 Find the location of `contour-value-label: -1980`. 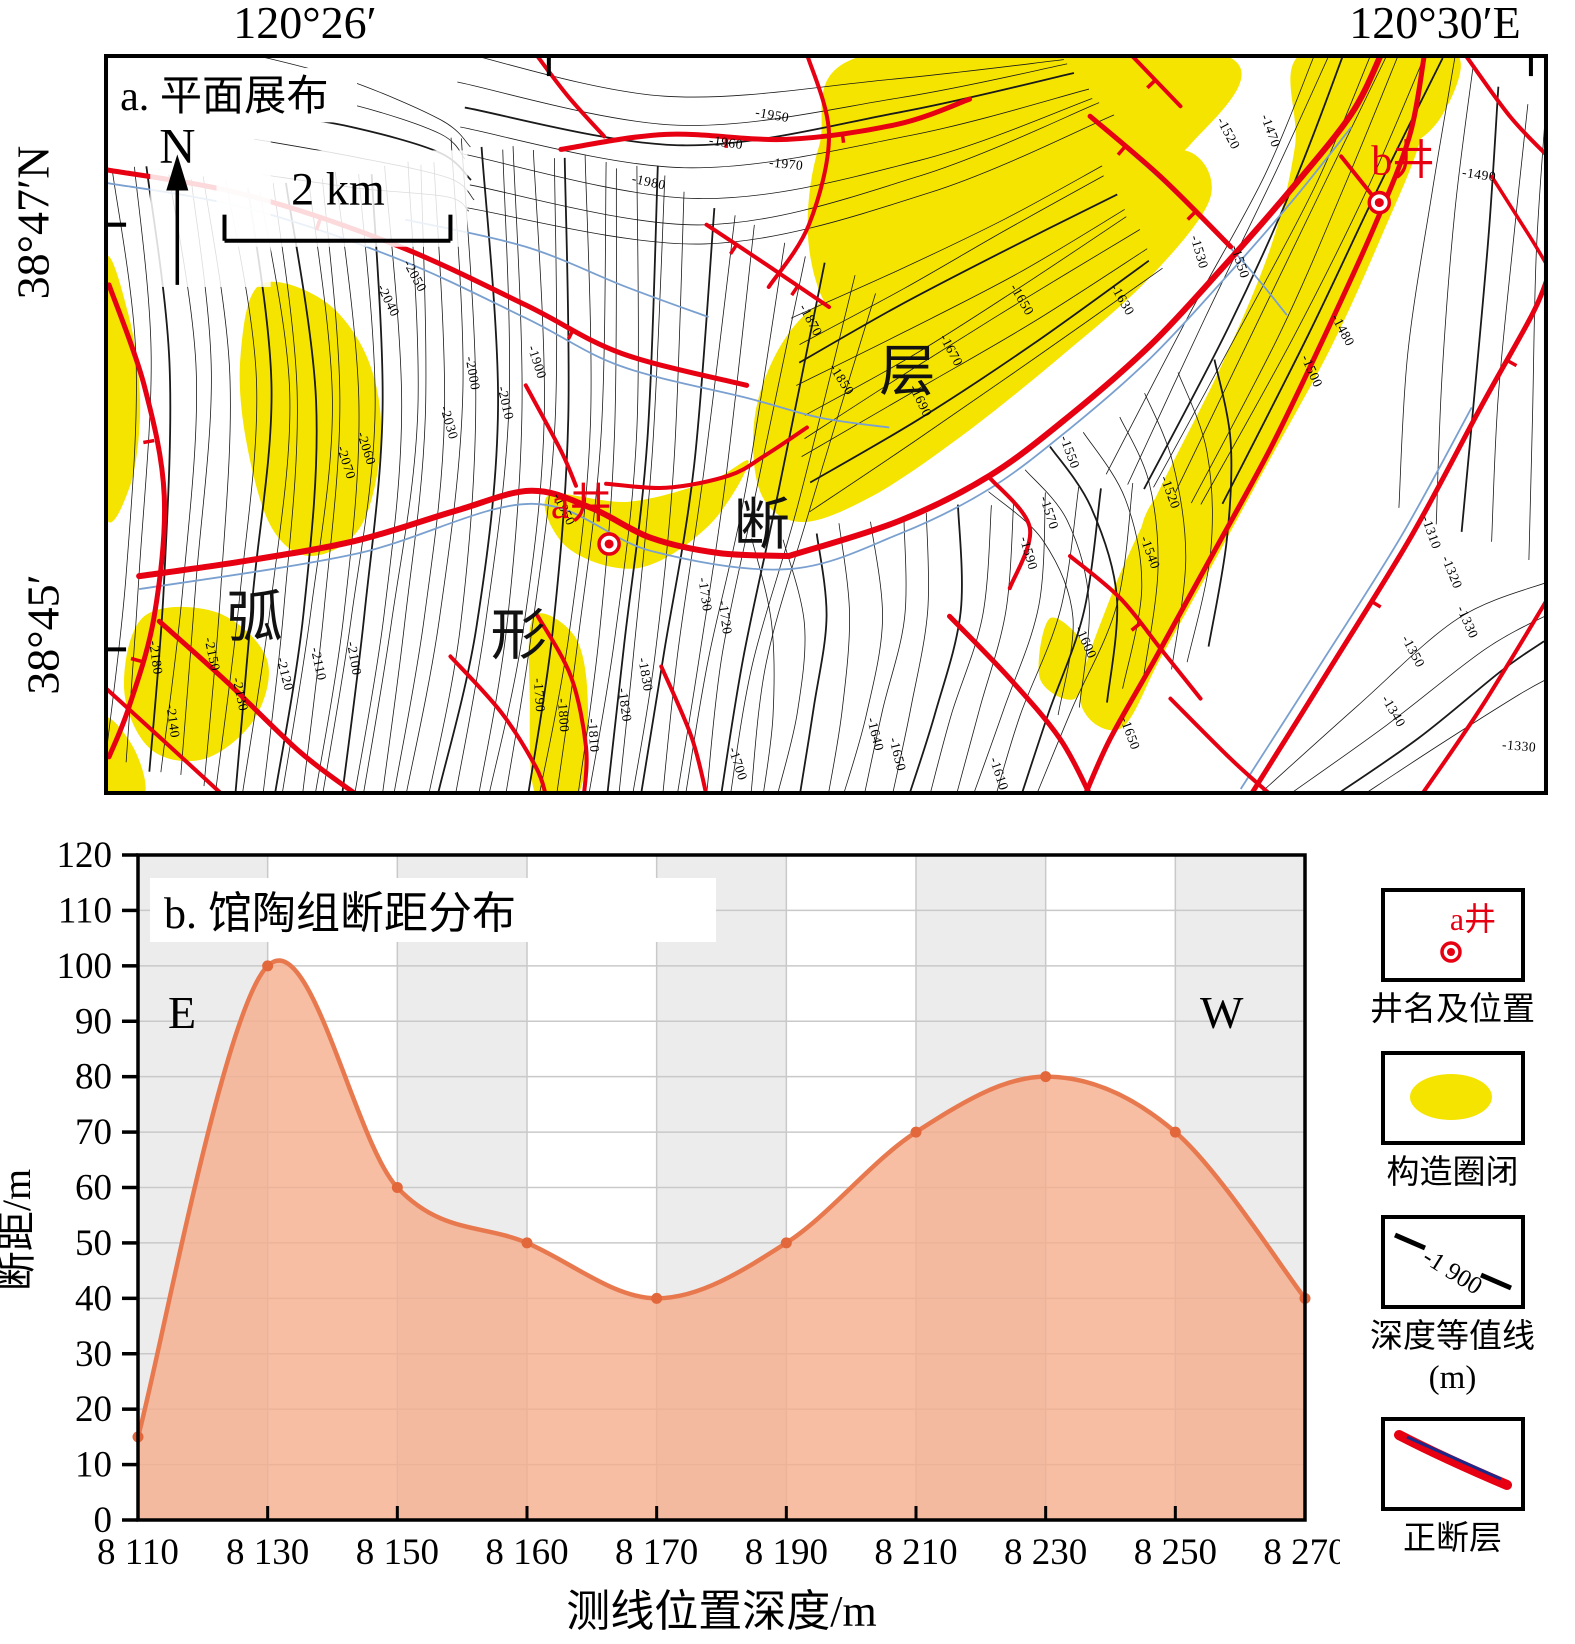

contour-value-label: -1980 is located at coordinates (649, 182).